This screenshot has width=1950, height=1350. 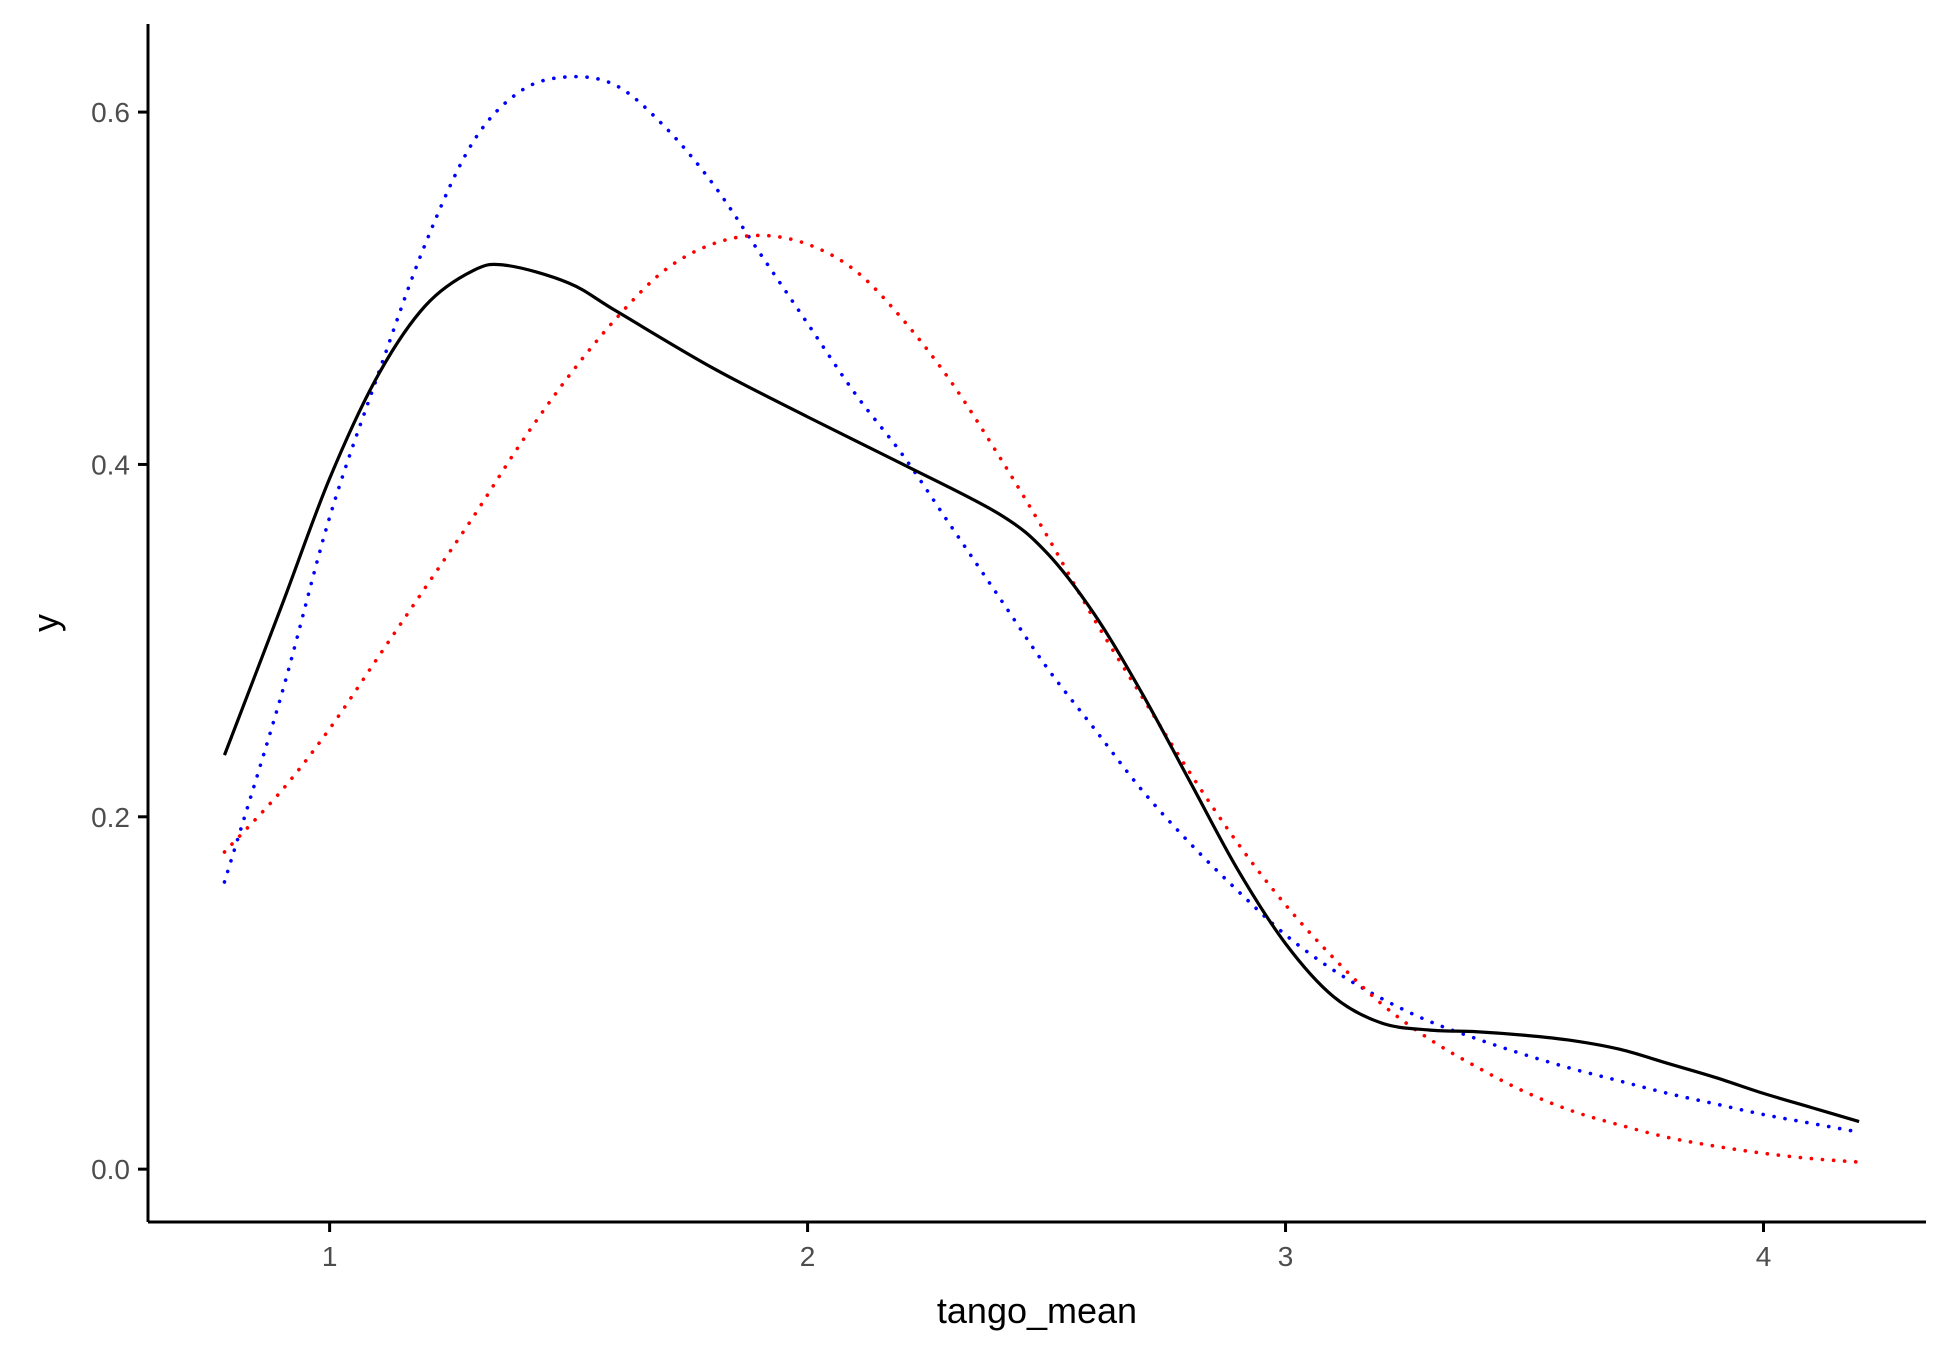 What do you see at coordinates (1286, 1256) in the screenshot?
I see `x-tick-label: 3` at bounding box center [1286, 1256].